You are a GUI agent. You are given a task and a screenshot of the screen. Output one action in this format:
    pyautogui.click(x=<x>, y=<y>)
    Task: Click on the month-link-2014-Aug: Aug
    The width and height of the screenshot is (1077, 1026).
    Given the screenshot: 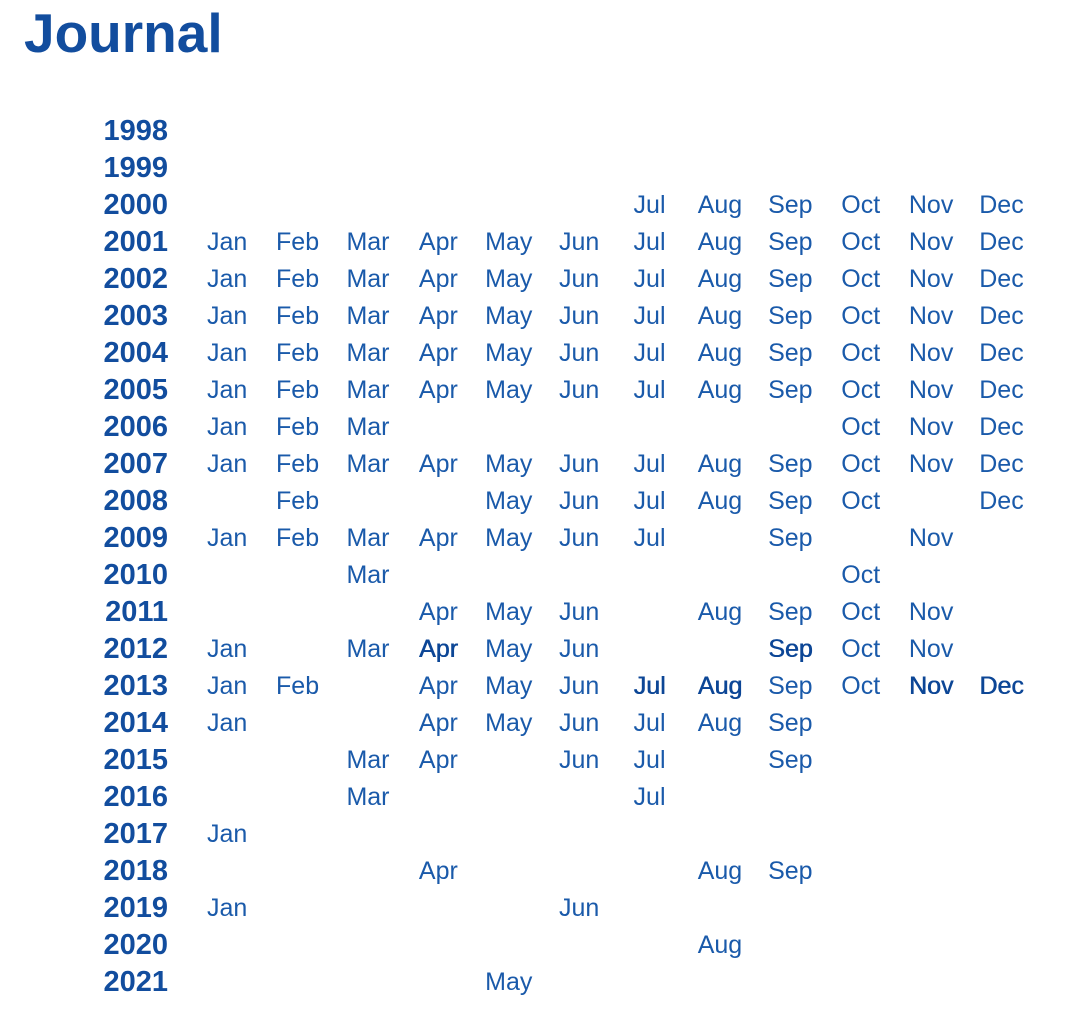 What is the action you would take?
    pyautogui.click(x=720, y=723)
    